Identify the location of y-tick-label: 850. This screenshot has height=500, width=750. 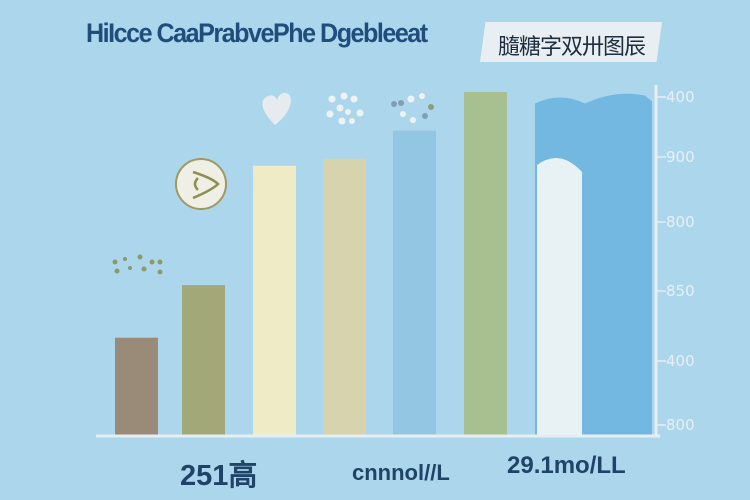
(680, 291).